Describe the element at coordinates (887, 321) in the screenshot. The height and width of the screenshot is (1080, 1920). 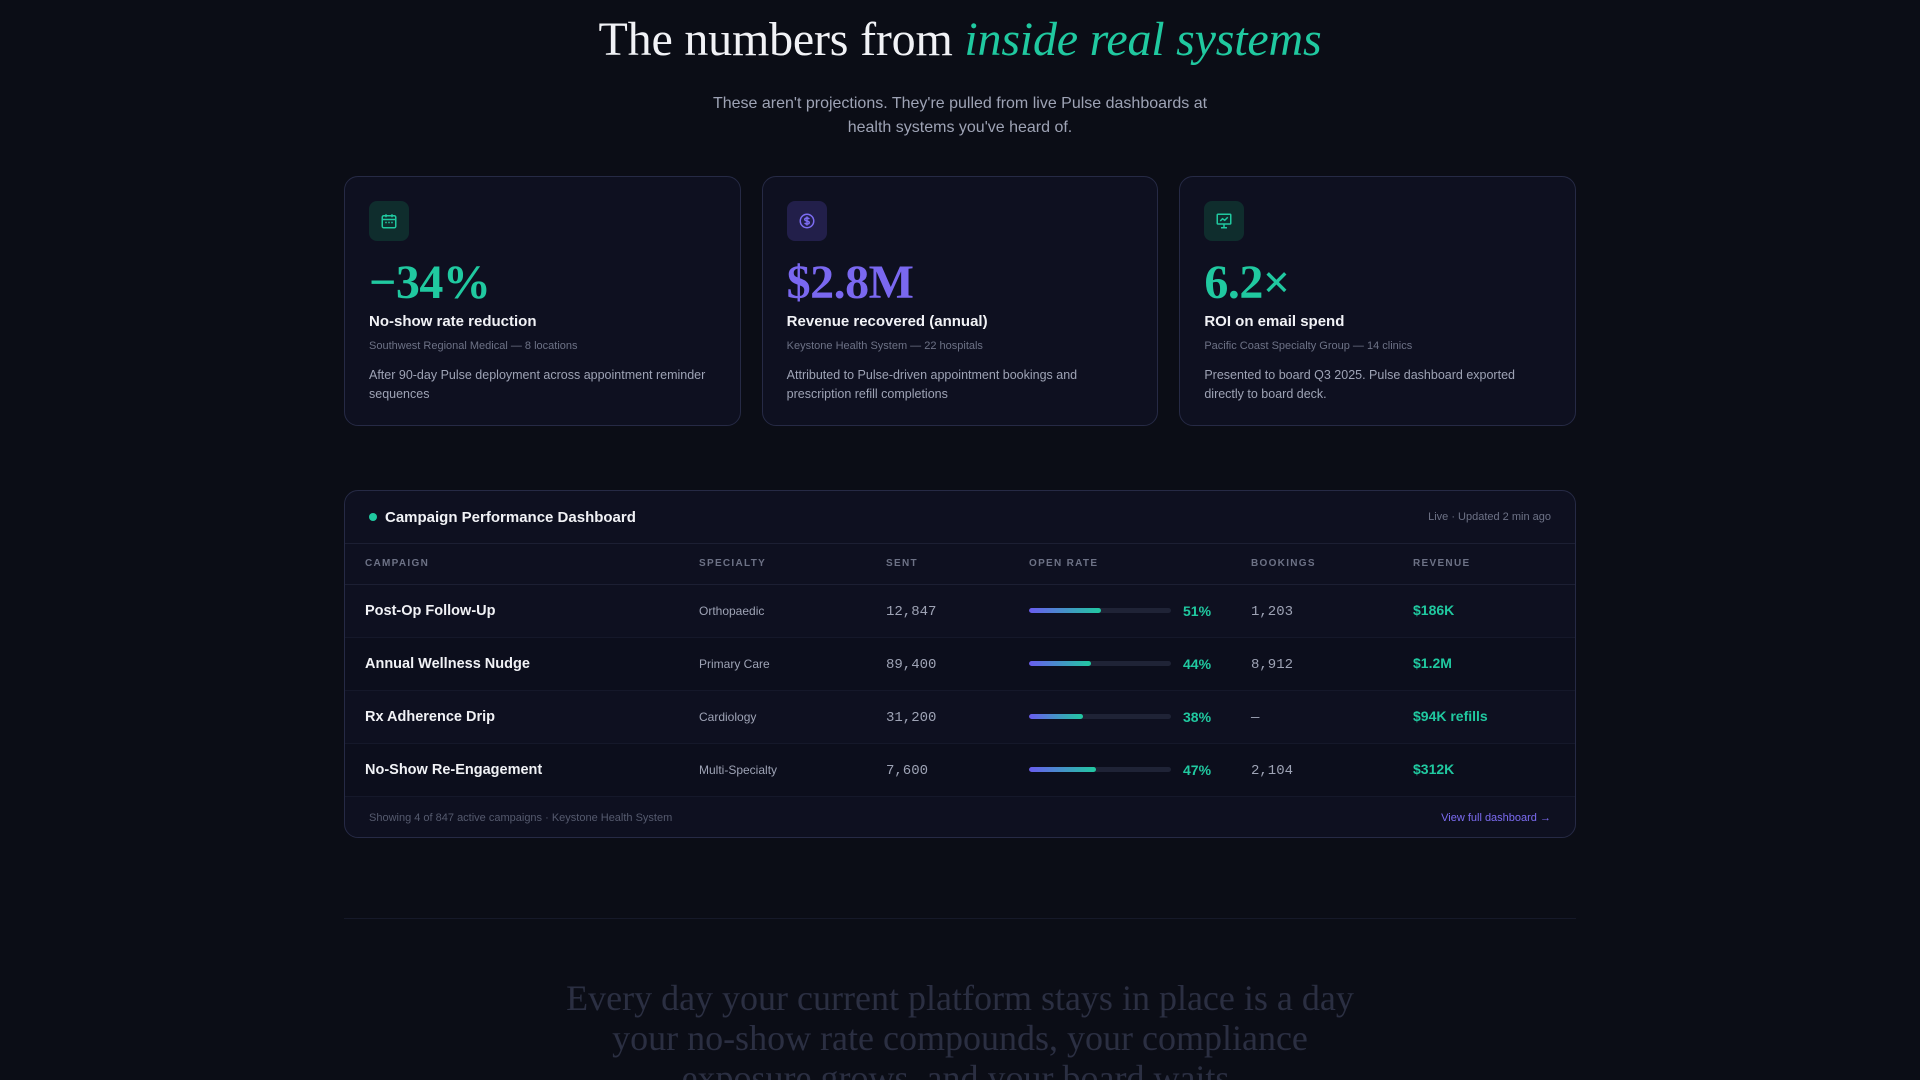
I see `stat-title: Revenue recovered (annual)` at that location.